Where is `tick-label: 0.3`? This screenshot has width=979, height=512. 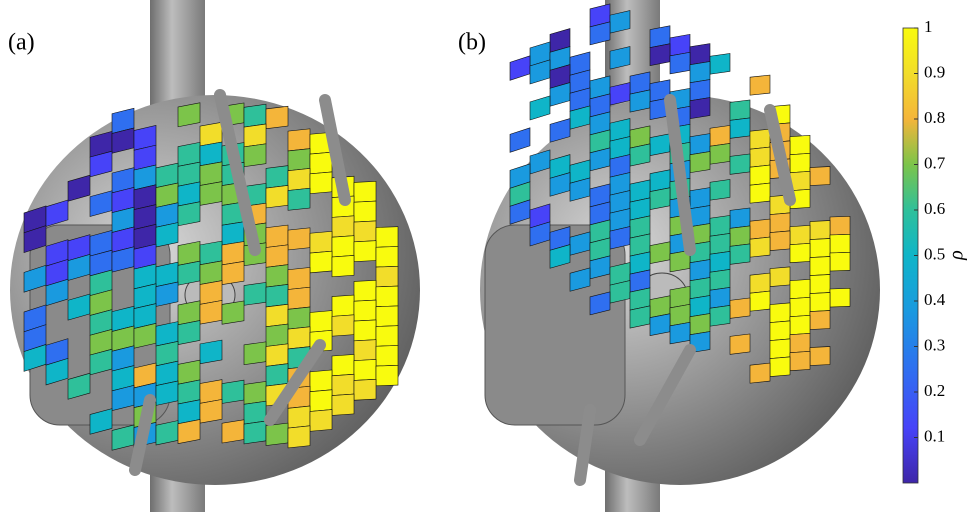 tick-label: 0.3 is located at coordinates (934, 344).